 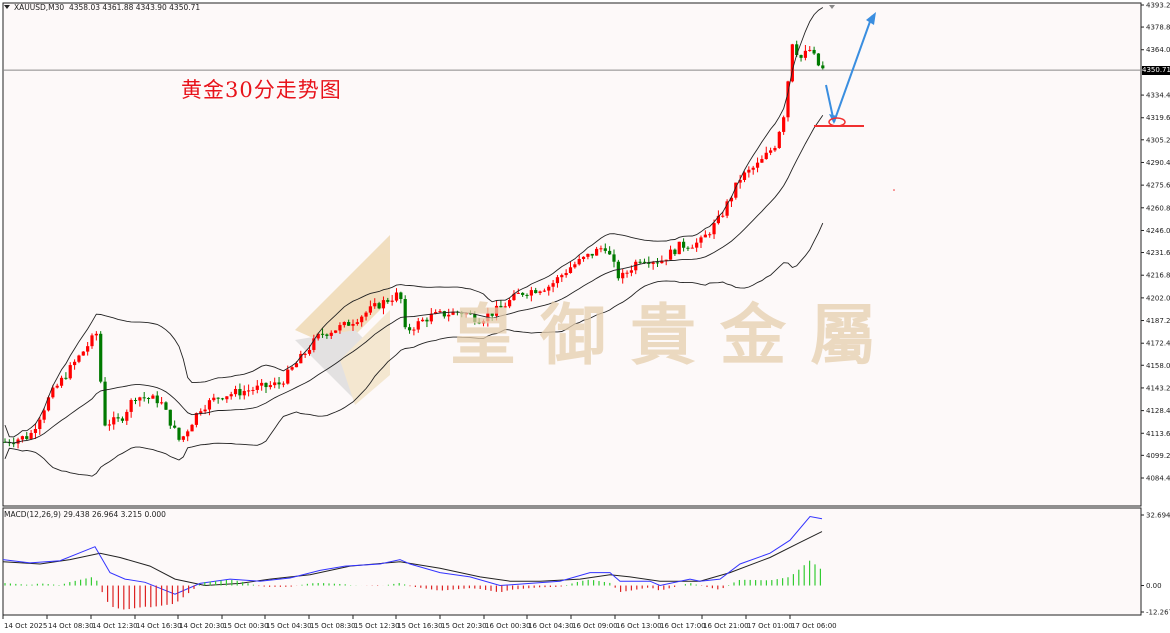 I want to click on time-axis-label: 16 Oct 17:00, so click(x=683, y=626).